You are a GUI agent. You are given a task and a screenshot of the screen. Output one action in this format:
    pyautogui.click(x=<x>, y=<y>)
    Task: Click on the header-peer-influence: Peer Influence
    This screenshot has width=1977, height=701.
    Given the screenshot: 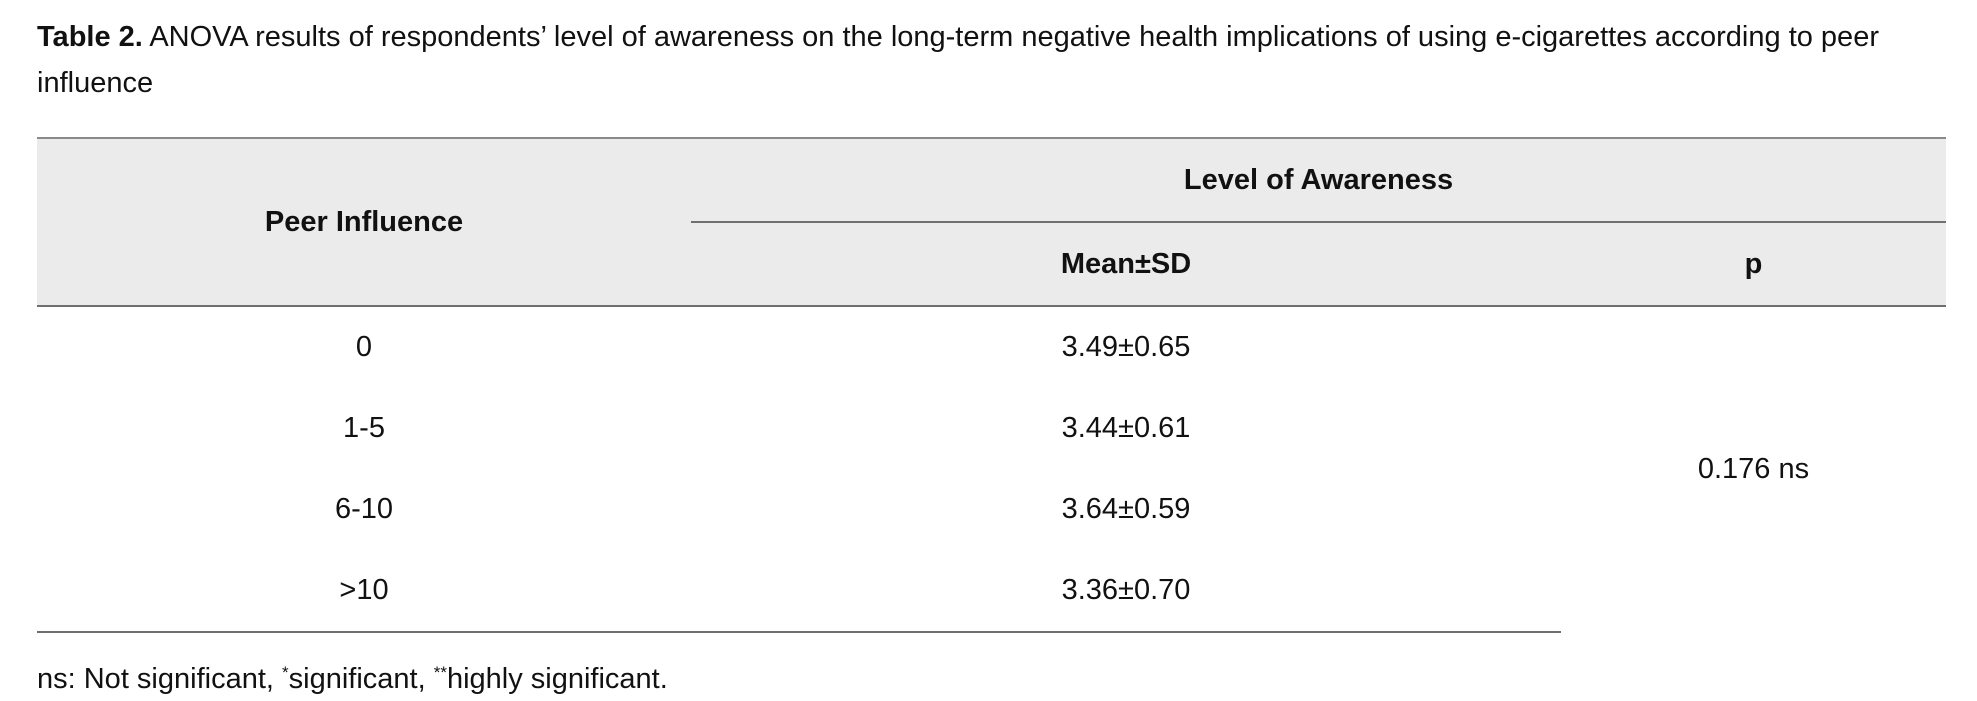 What is the action you would take?
    pyautogui.click(x=364, y=222)
    